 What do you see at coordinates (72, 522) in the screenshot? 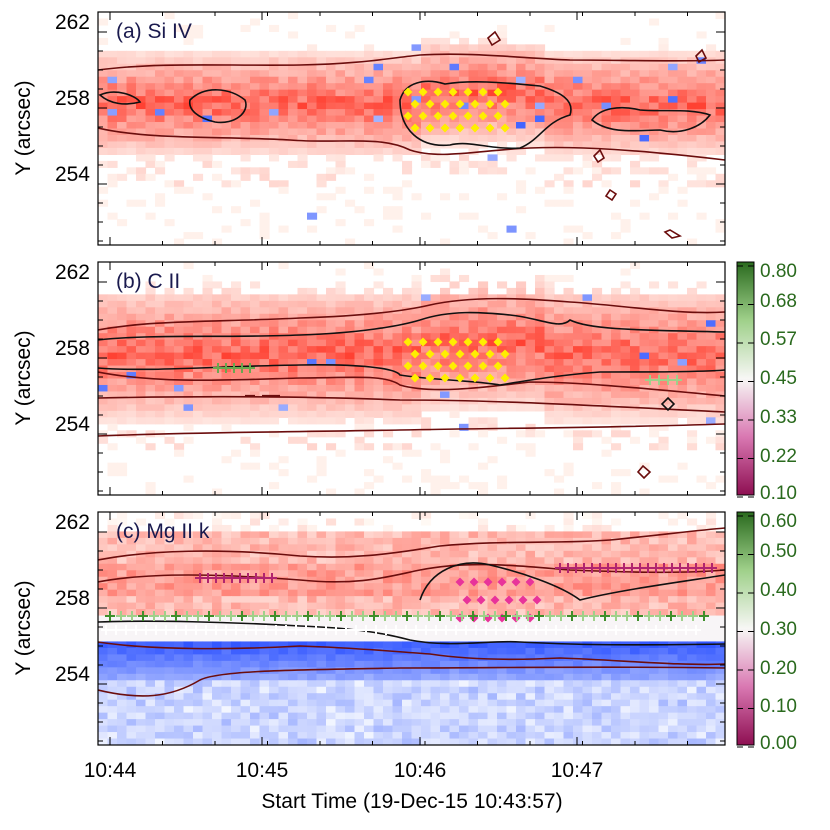
I see `panel-c-ytick-262: 262` at bounding box center [72, 522].